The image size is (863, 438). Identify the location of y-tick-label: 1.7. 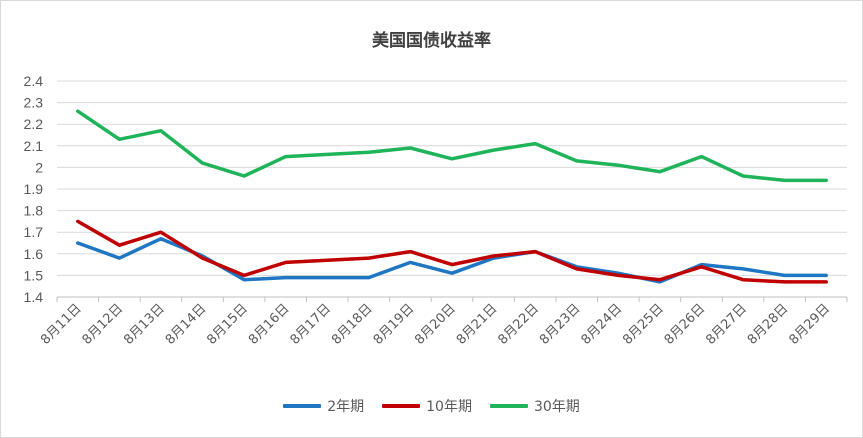
(34, 232).